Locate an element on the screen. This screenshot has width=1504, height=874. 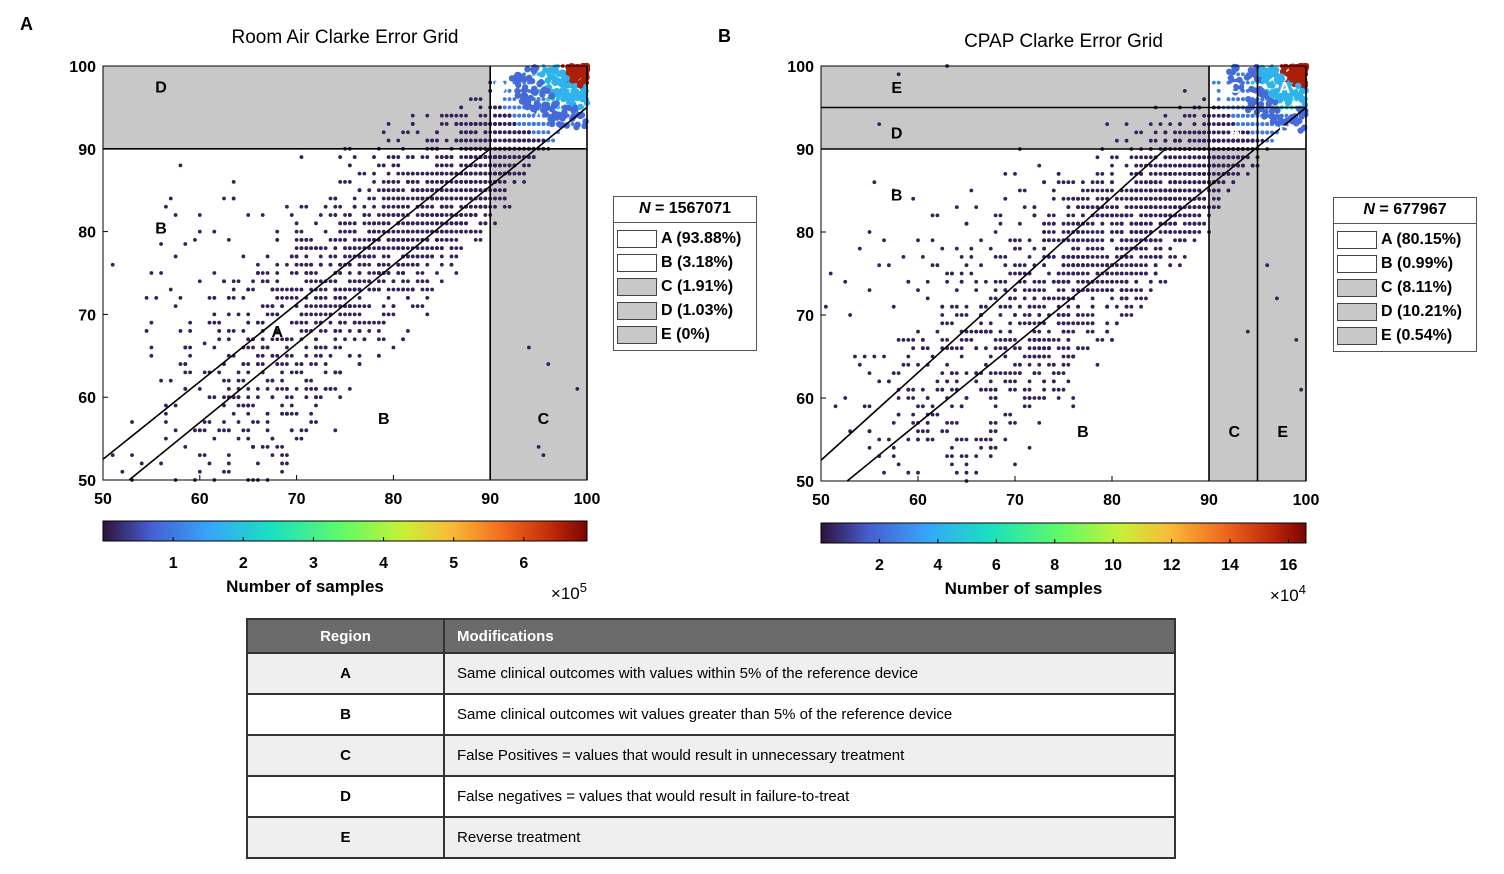
colorbar-tick-label: 5 is located at coordinates (453, 563).